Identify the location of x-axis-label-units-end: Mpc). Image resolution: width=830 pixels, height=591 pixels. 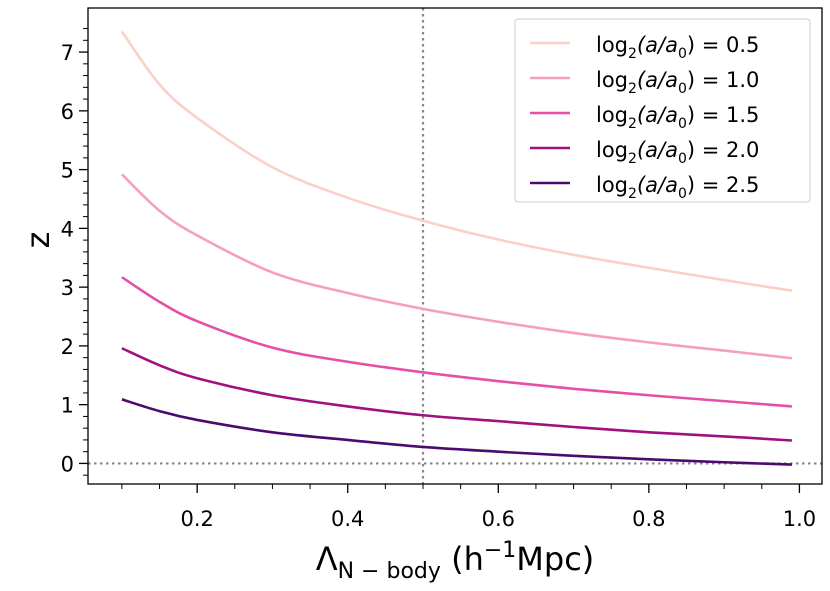
(555, 559).